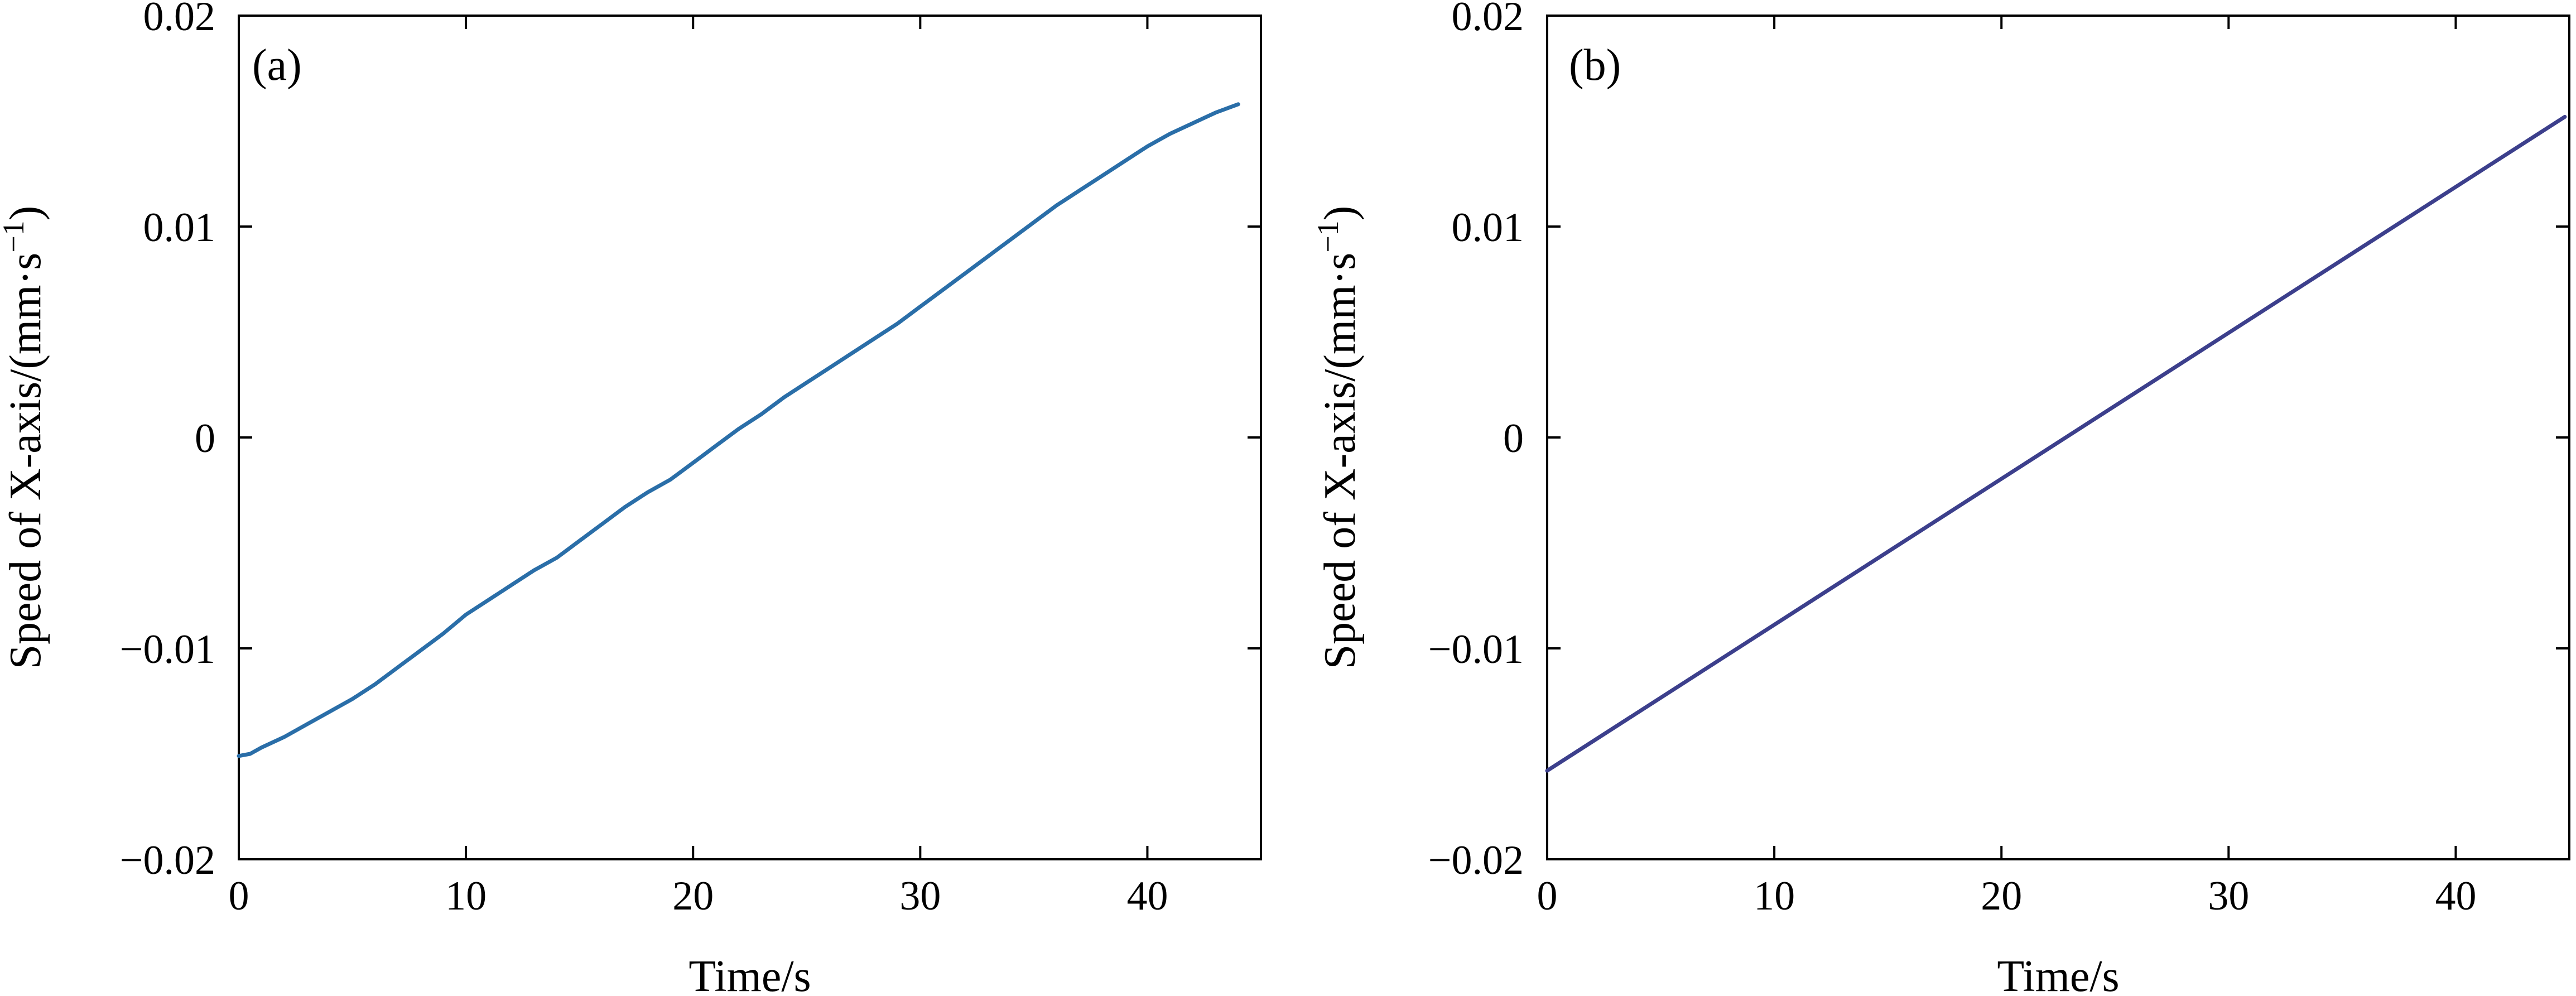 The height and width of the screenshot is (996, 2576). What do you see at coordinates (277, 65) in the screenshot?
I see `panel-label: (a)` at bounding box center [277, 65].